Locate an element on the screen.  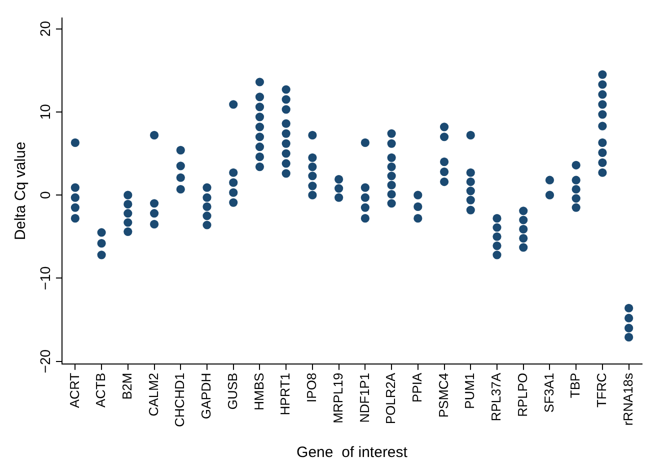
x-tick-label: rRNA18s is located at coordinates (628, 399).